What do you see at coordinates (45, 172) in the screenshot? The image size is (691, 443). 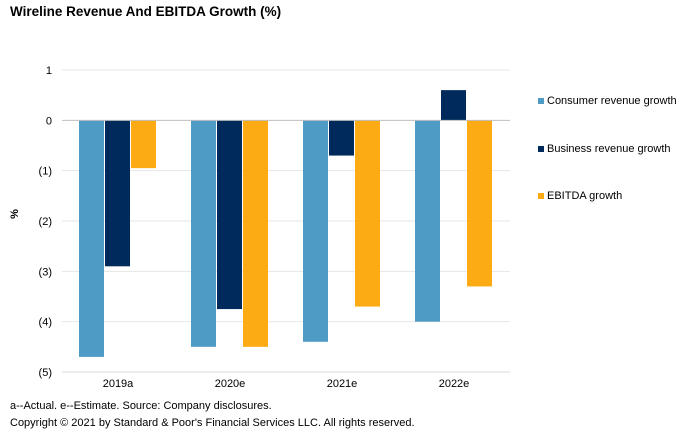 I see `y-tick-label: (1)` at bounding box center [45, 172].